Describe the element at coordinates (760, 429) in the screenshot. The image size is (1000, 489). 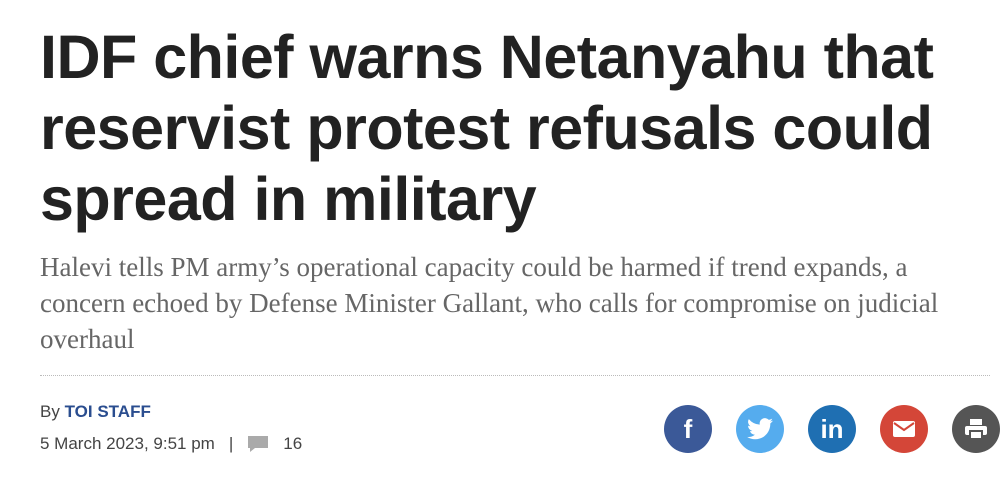
I see `twitter-button` at that location.